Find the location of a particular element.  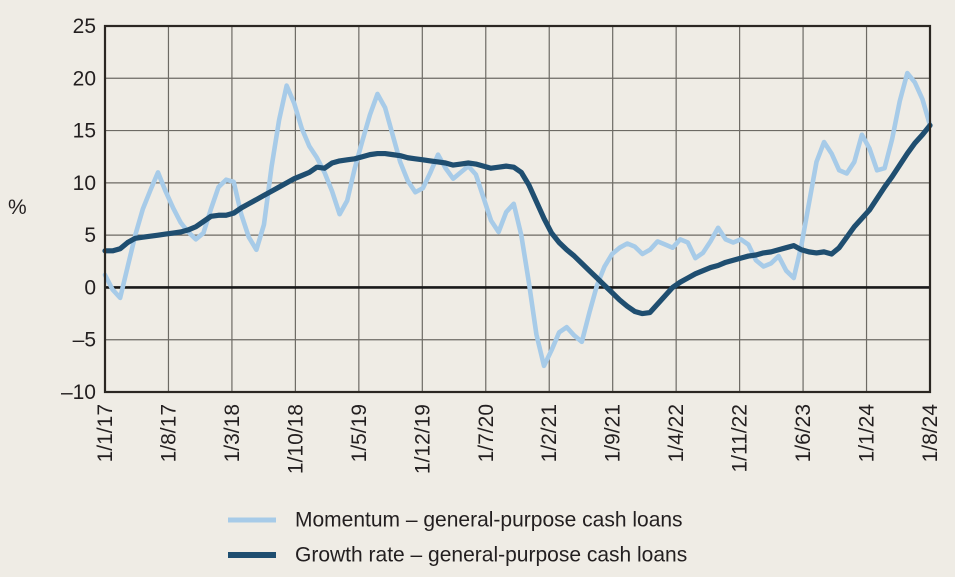

x-axis-tick-label: 1/8/24 is located at coordinates (930, 433).